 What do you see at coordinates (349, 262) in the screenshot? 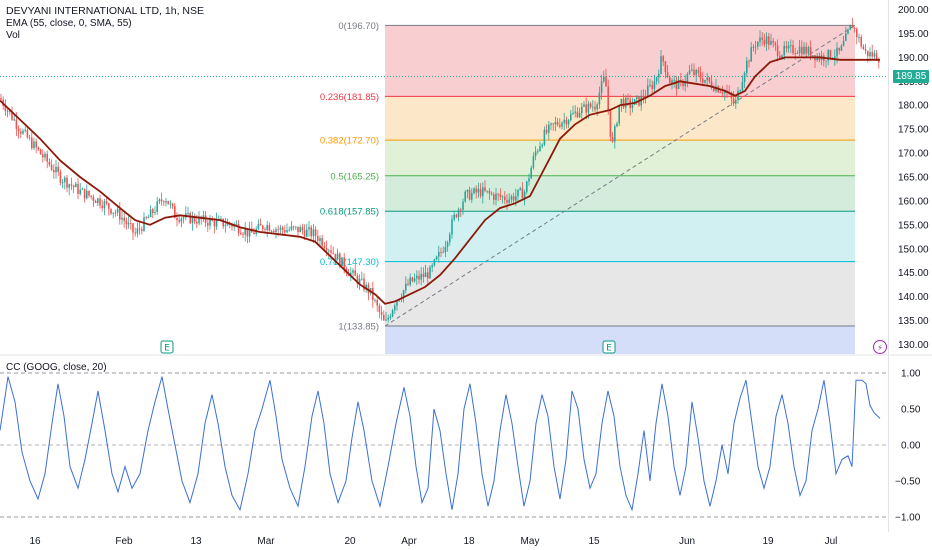
I see `fib-level-label: 0.786(147.30)` at bounding box center [349, 262].